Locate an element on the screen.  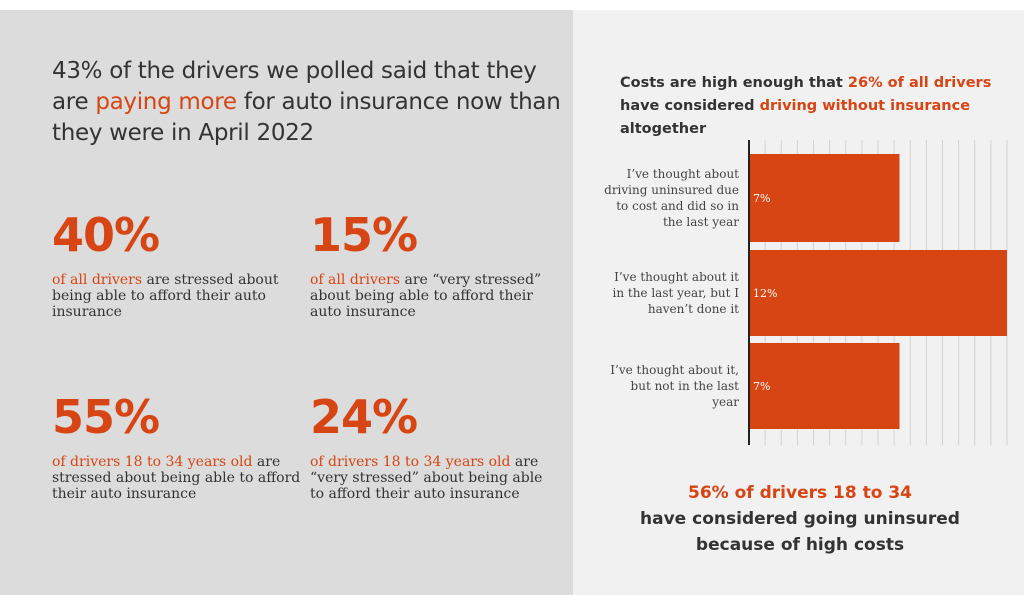
chart-title-highlight-1: 26% of all drivers is located at coordinates (919, 83).